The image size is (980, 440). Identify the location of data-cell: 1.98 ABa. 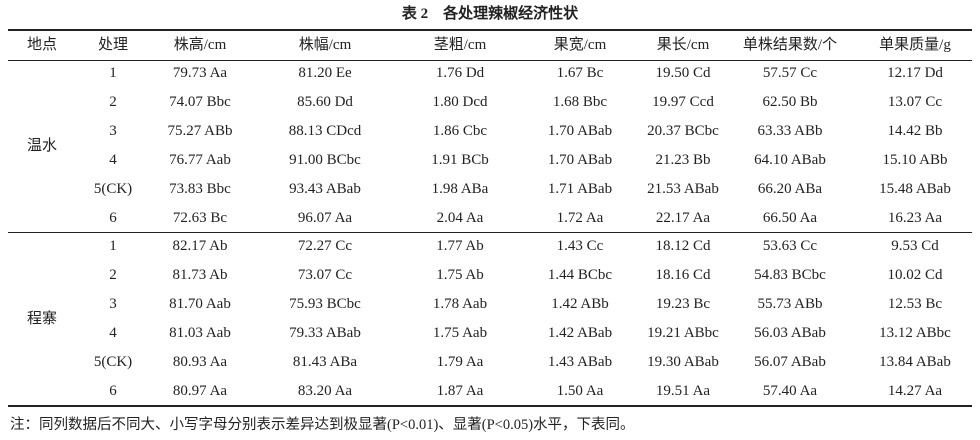
(460, 189).